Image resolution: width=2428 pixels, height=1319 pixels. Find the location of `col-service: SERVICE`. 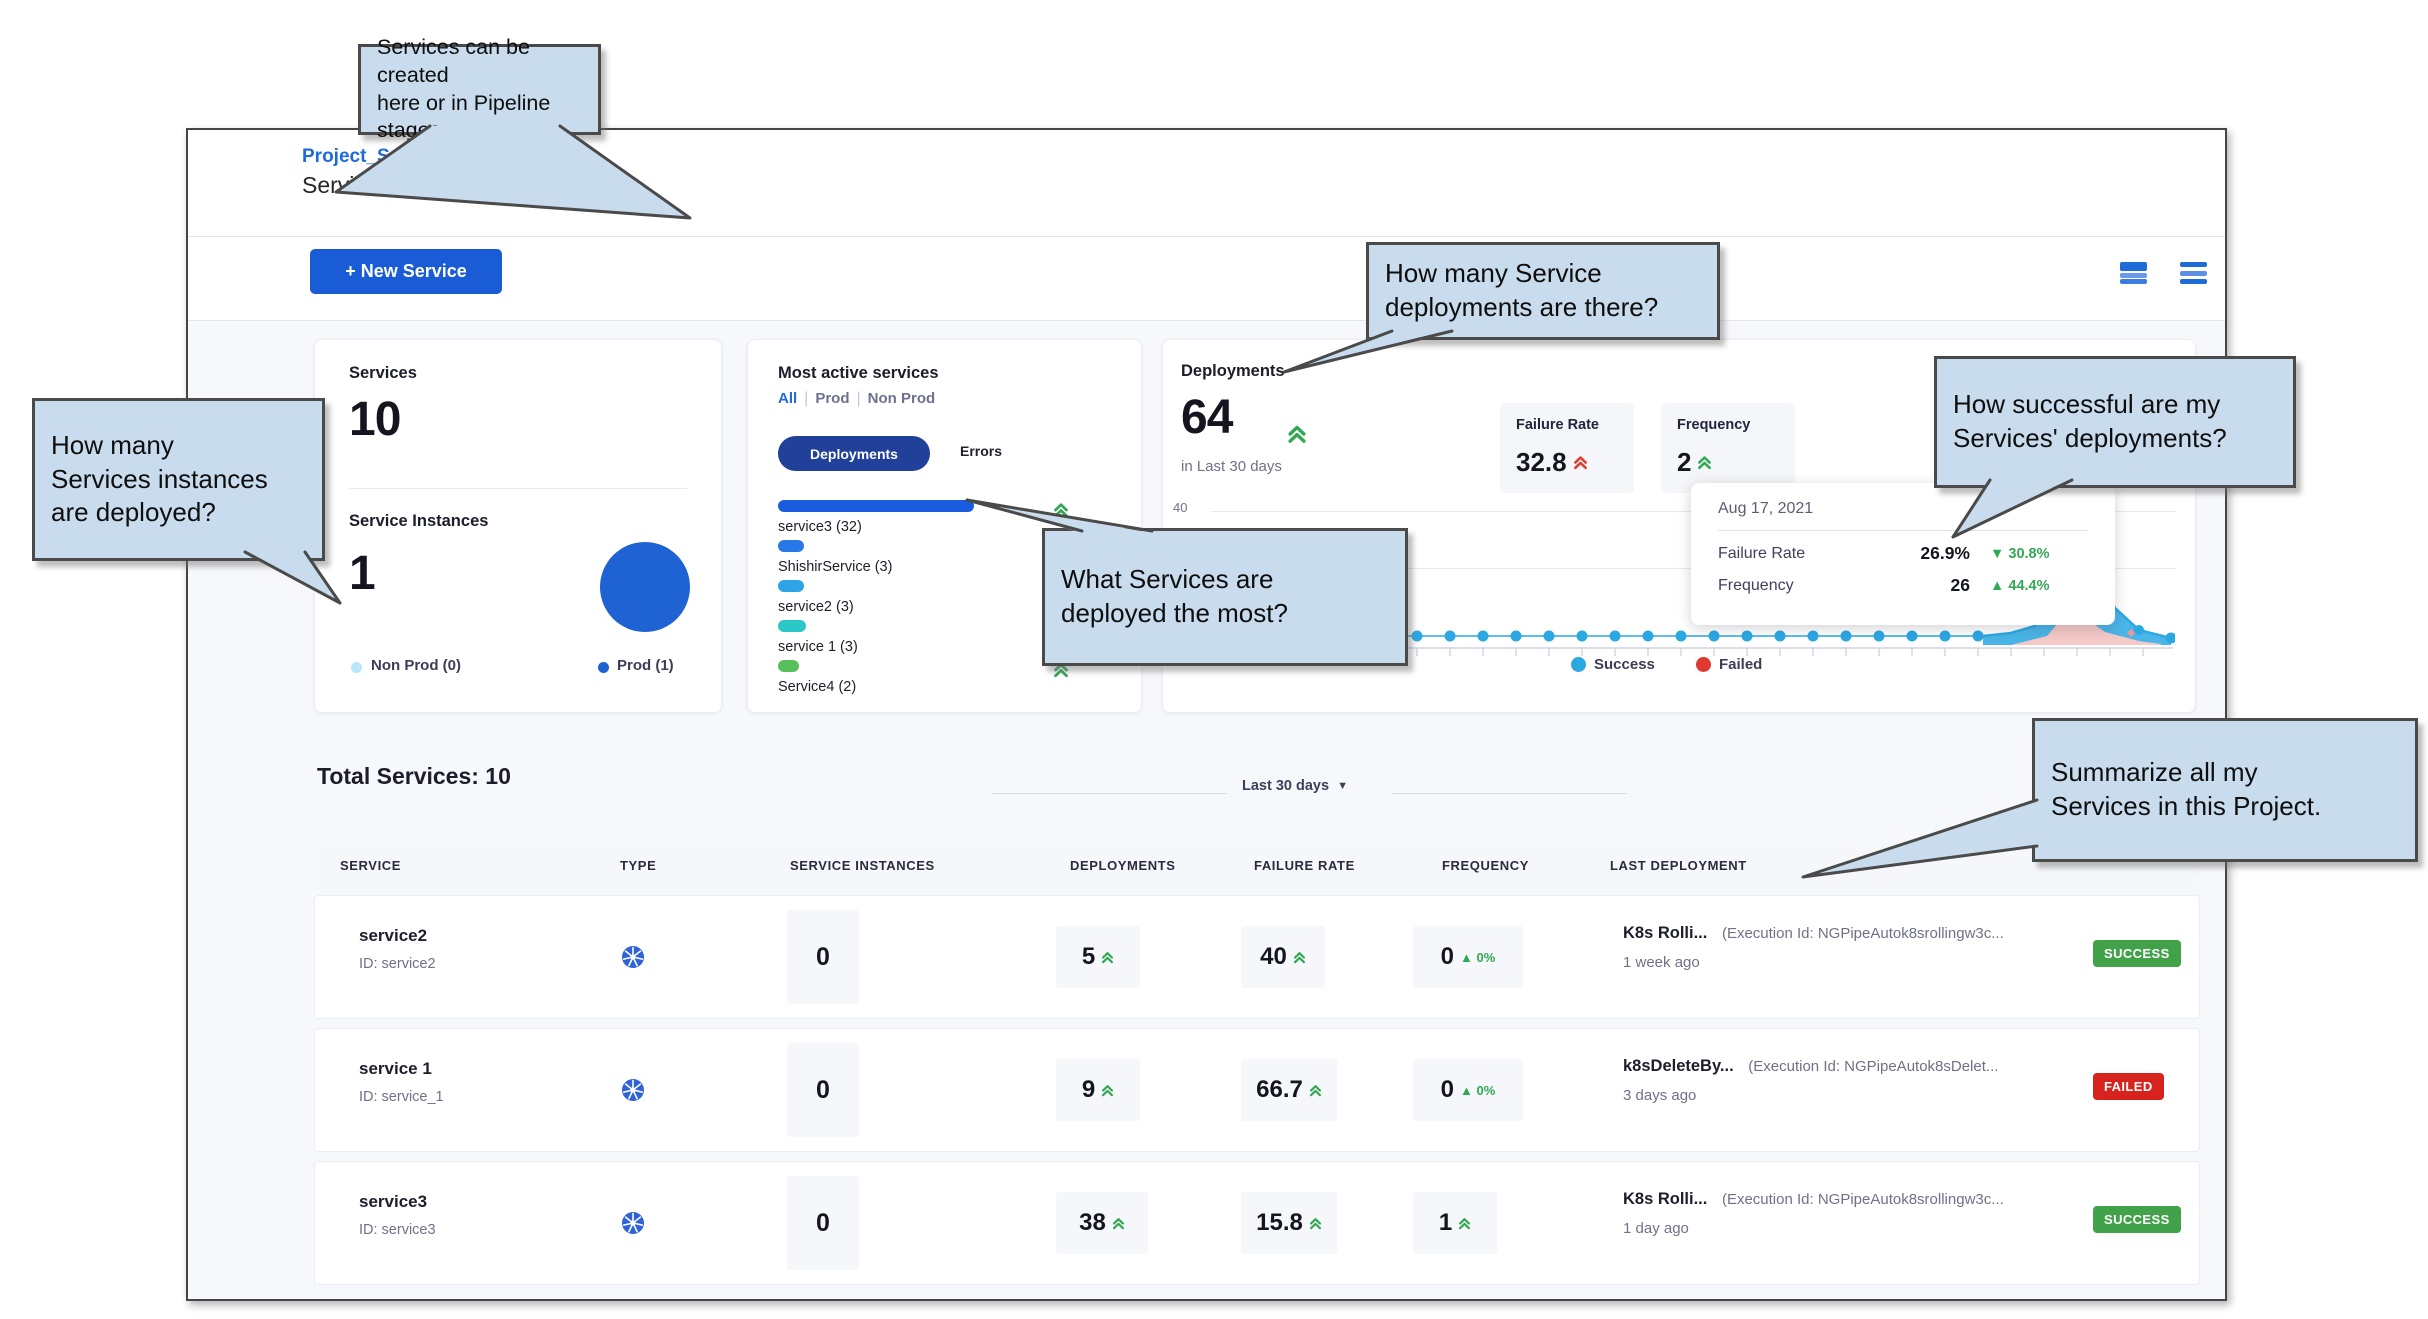

col-service: SERVICE is located at coordinates (371, 865).